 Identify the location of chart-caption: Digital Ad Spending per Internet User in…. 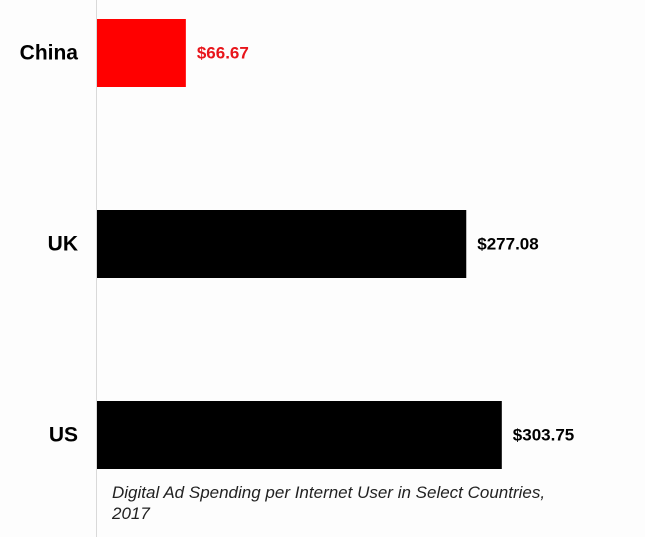
(329, 503).